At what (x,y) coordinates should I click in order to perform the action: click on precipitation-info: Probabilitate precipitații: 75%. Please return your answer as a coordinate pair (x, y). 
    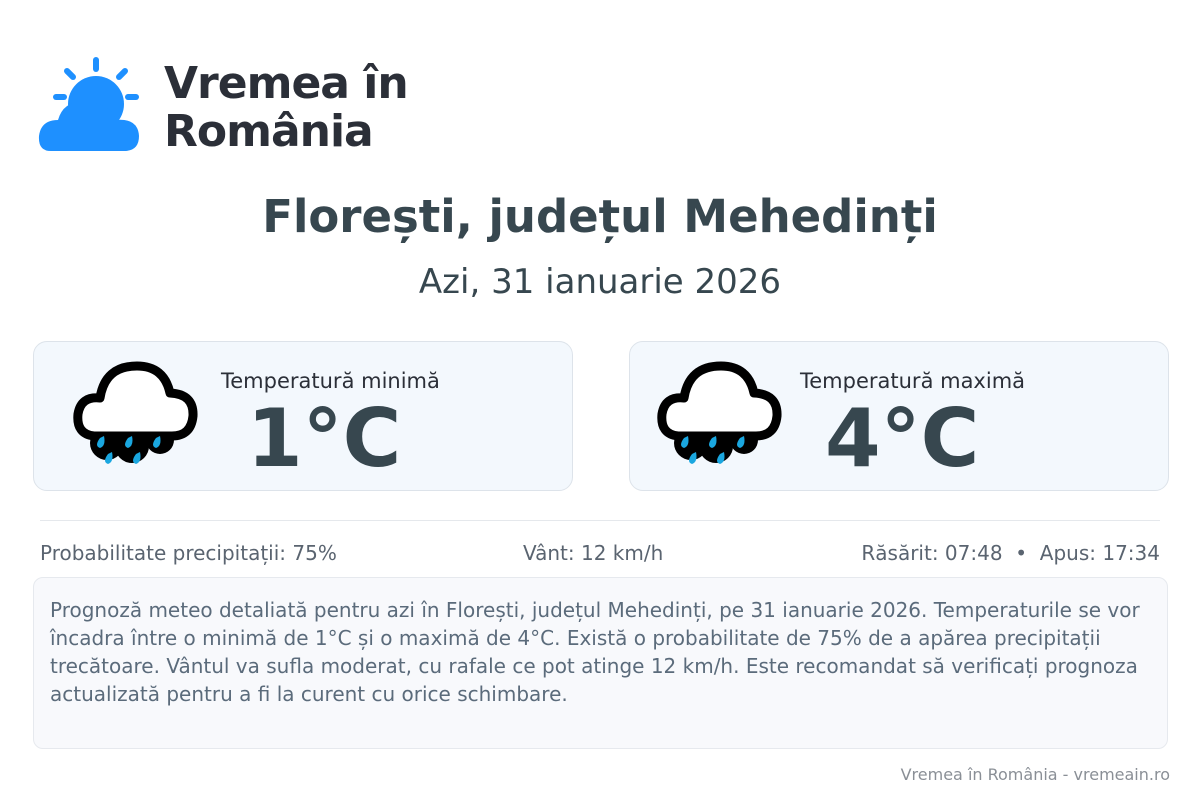
    Looking at the image, I should click on (188, 553).